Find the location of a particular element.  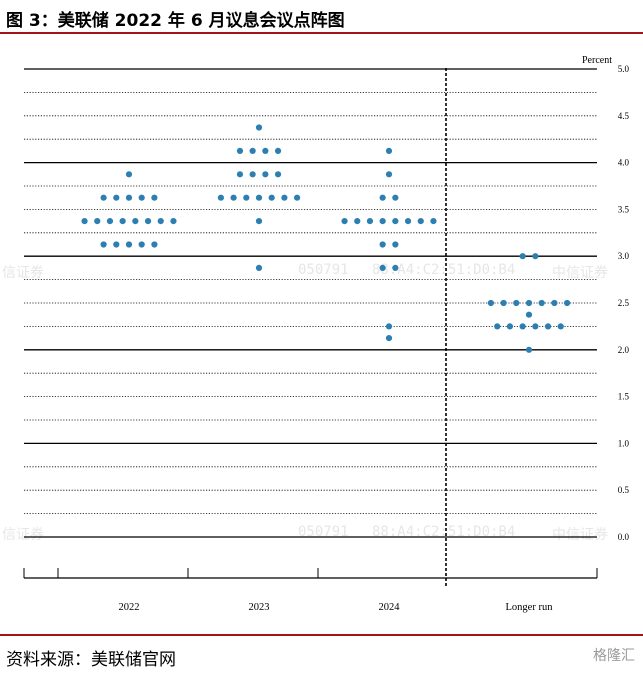

x-category-label: Longer run is located at coordinates (530, 607).